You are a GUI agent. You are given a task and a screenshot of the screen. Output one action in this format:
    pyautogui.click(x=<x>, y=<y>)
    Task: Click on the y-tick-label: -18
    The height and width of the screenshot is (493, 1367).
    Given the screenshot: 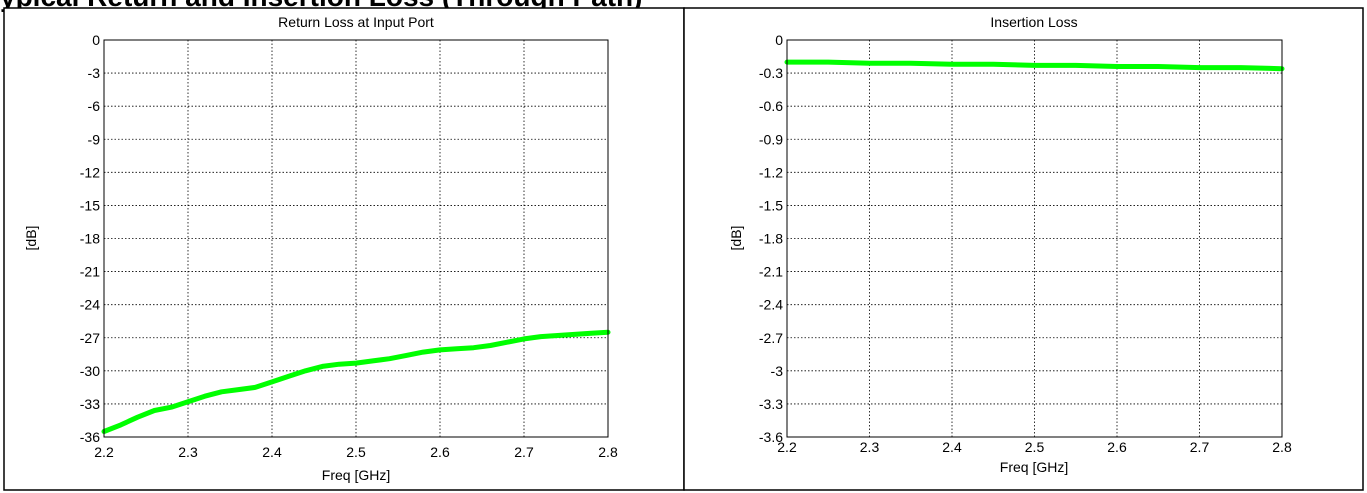 What is the action you would take?
    pyautogui.click(x=90, y=239)
    